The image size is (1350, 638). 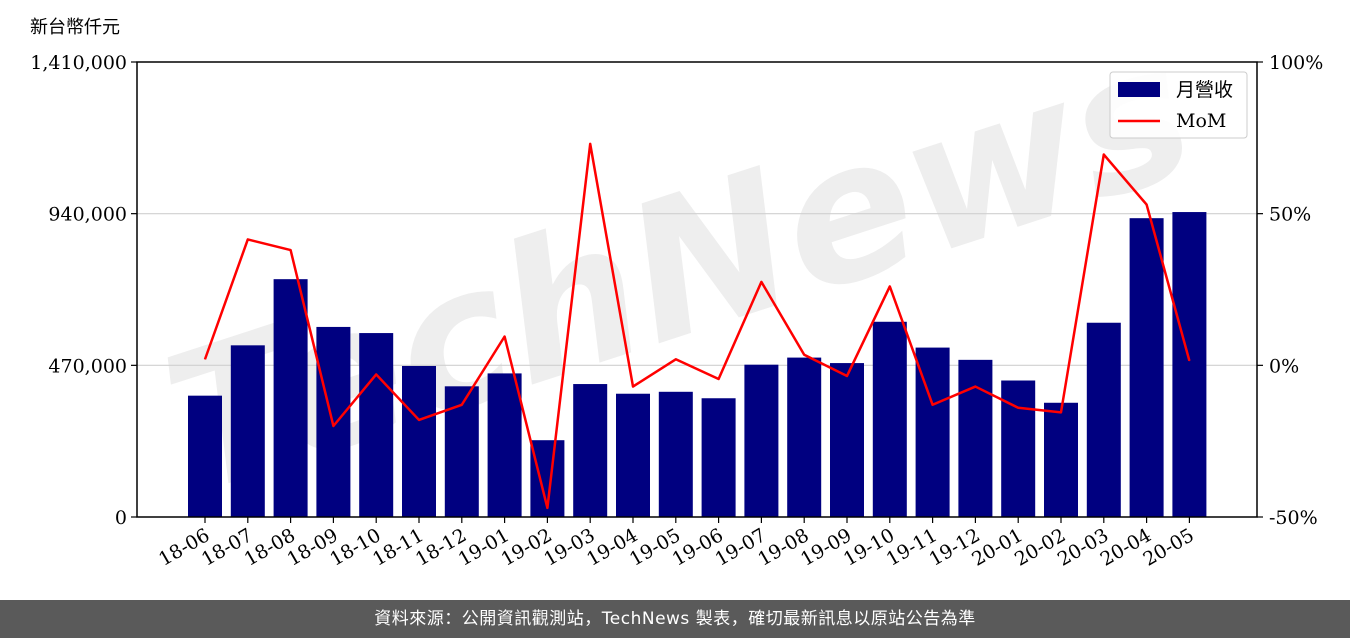 I want to click on legend: 月營收 MoM, so click(x=1178, y=105).